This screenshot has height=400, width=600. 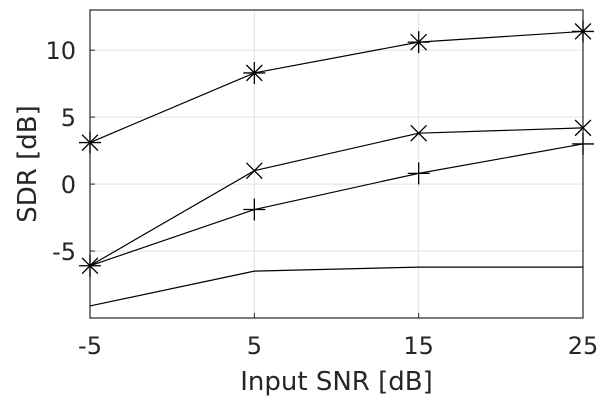 I want to click on y-tick-label: 10, so click(x=60, y=51).